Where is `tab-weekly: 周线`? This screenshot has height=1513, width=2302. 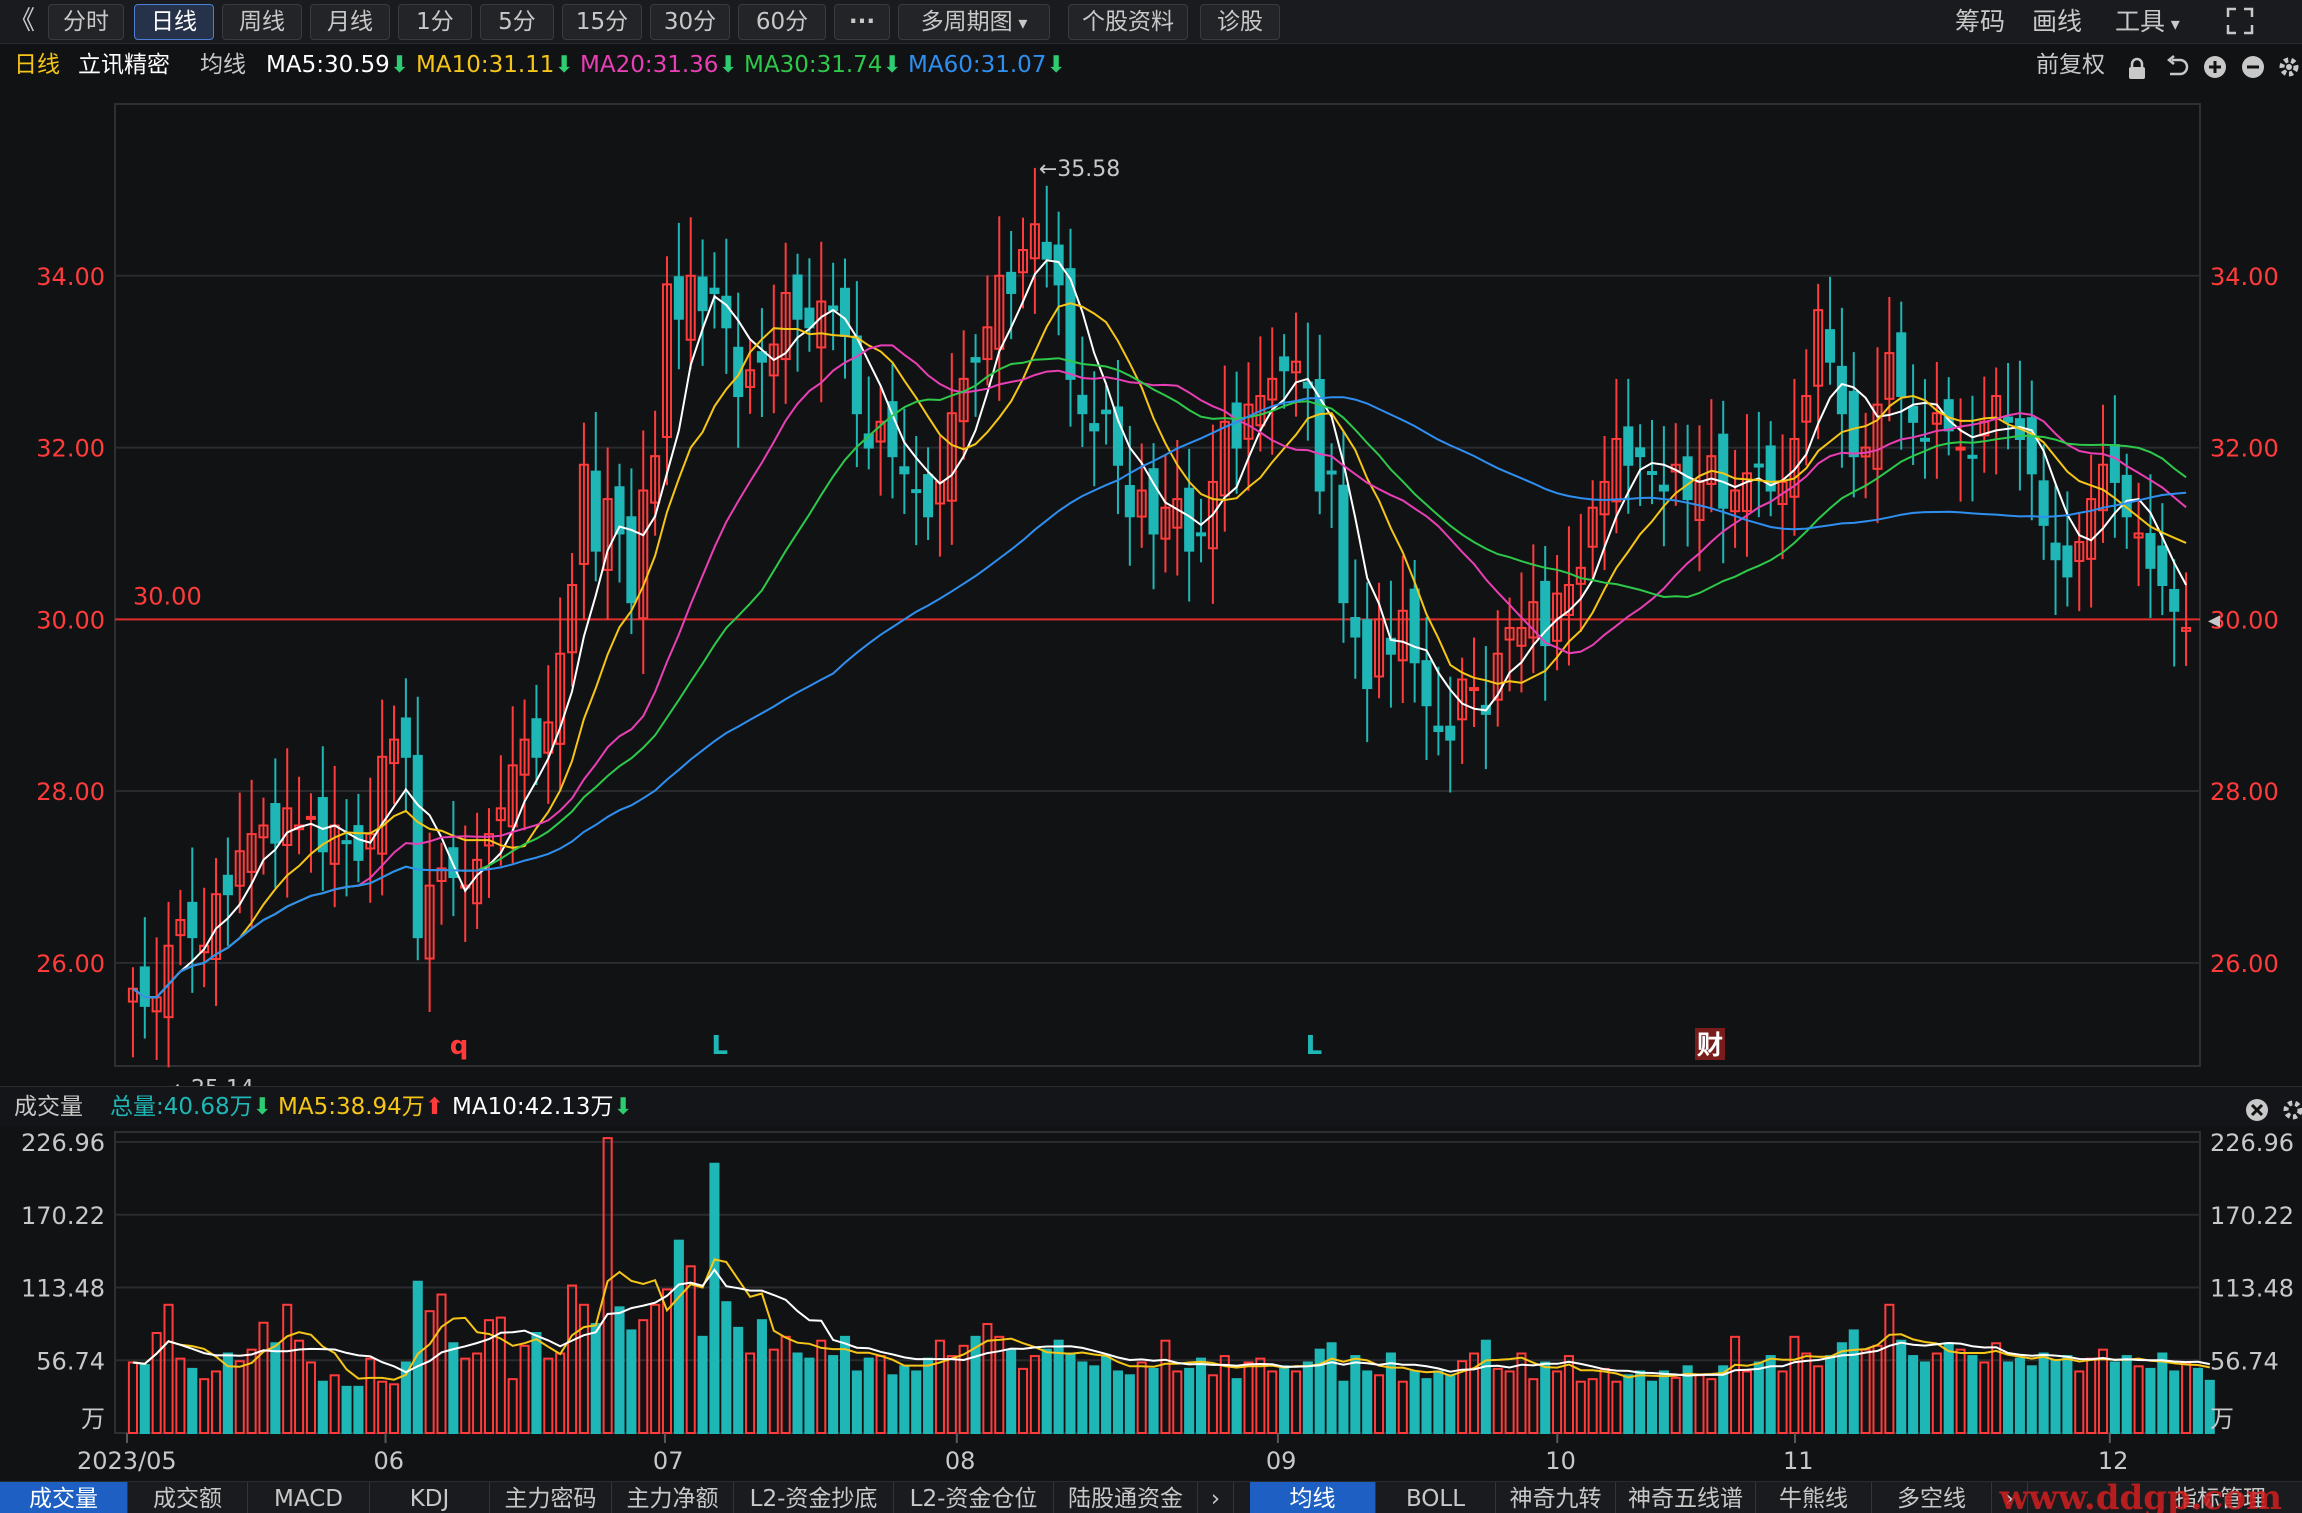
tab-weekly: 周线 is located at coordinates (262, 22).